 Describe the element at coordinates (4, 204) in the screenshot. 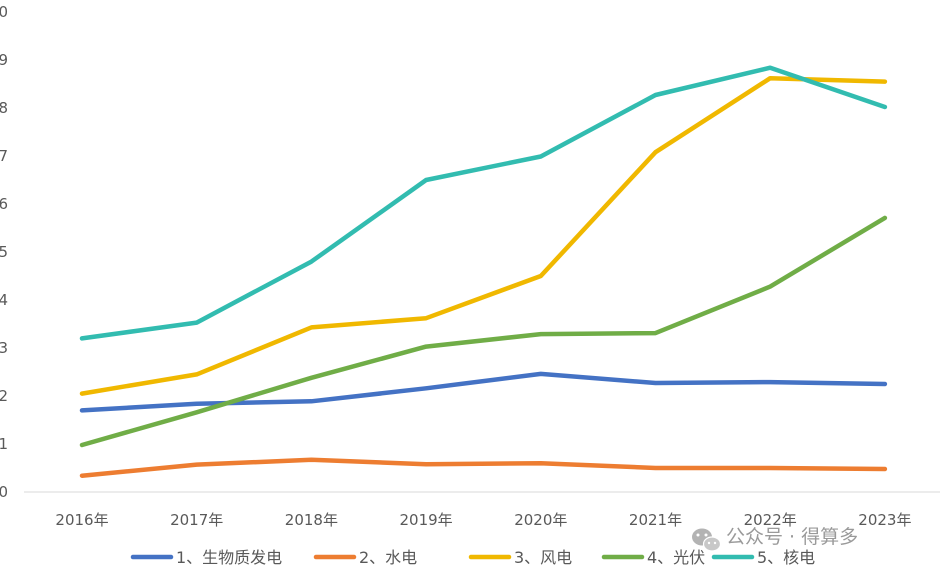

I see `y-tick-label: 6` at that location.